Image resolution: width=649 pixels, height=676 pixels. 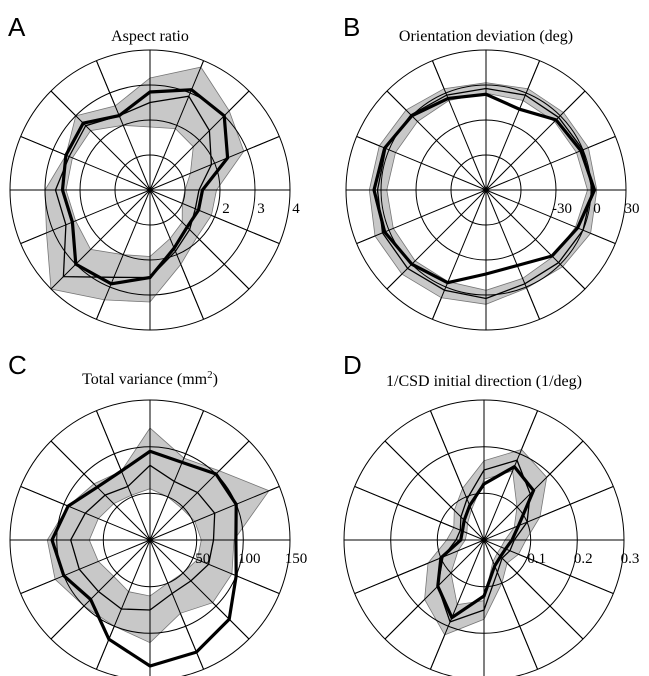 I want to click on panel-title-end: ), so click(x=215, y=379).